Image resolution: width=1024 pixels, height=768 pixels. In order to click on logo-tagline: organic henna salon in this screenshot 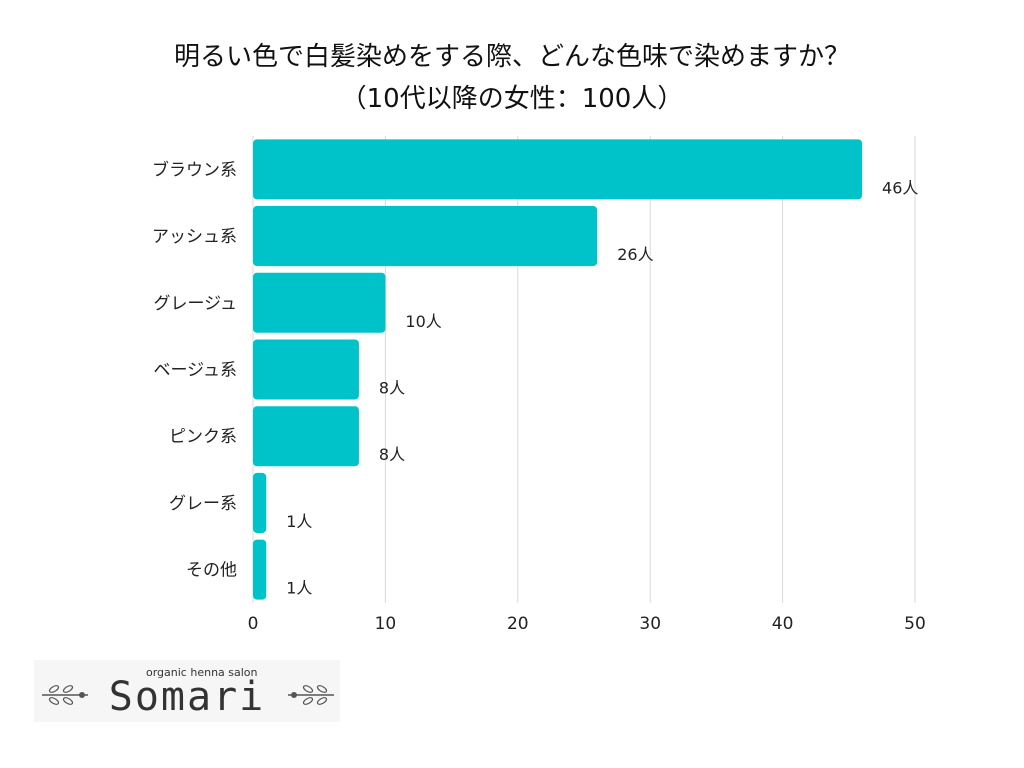, I will do `click(202, 672)`.